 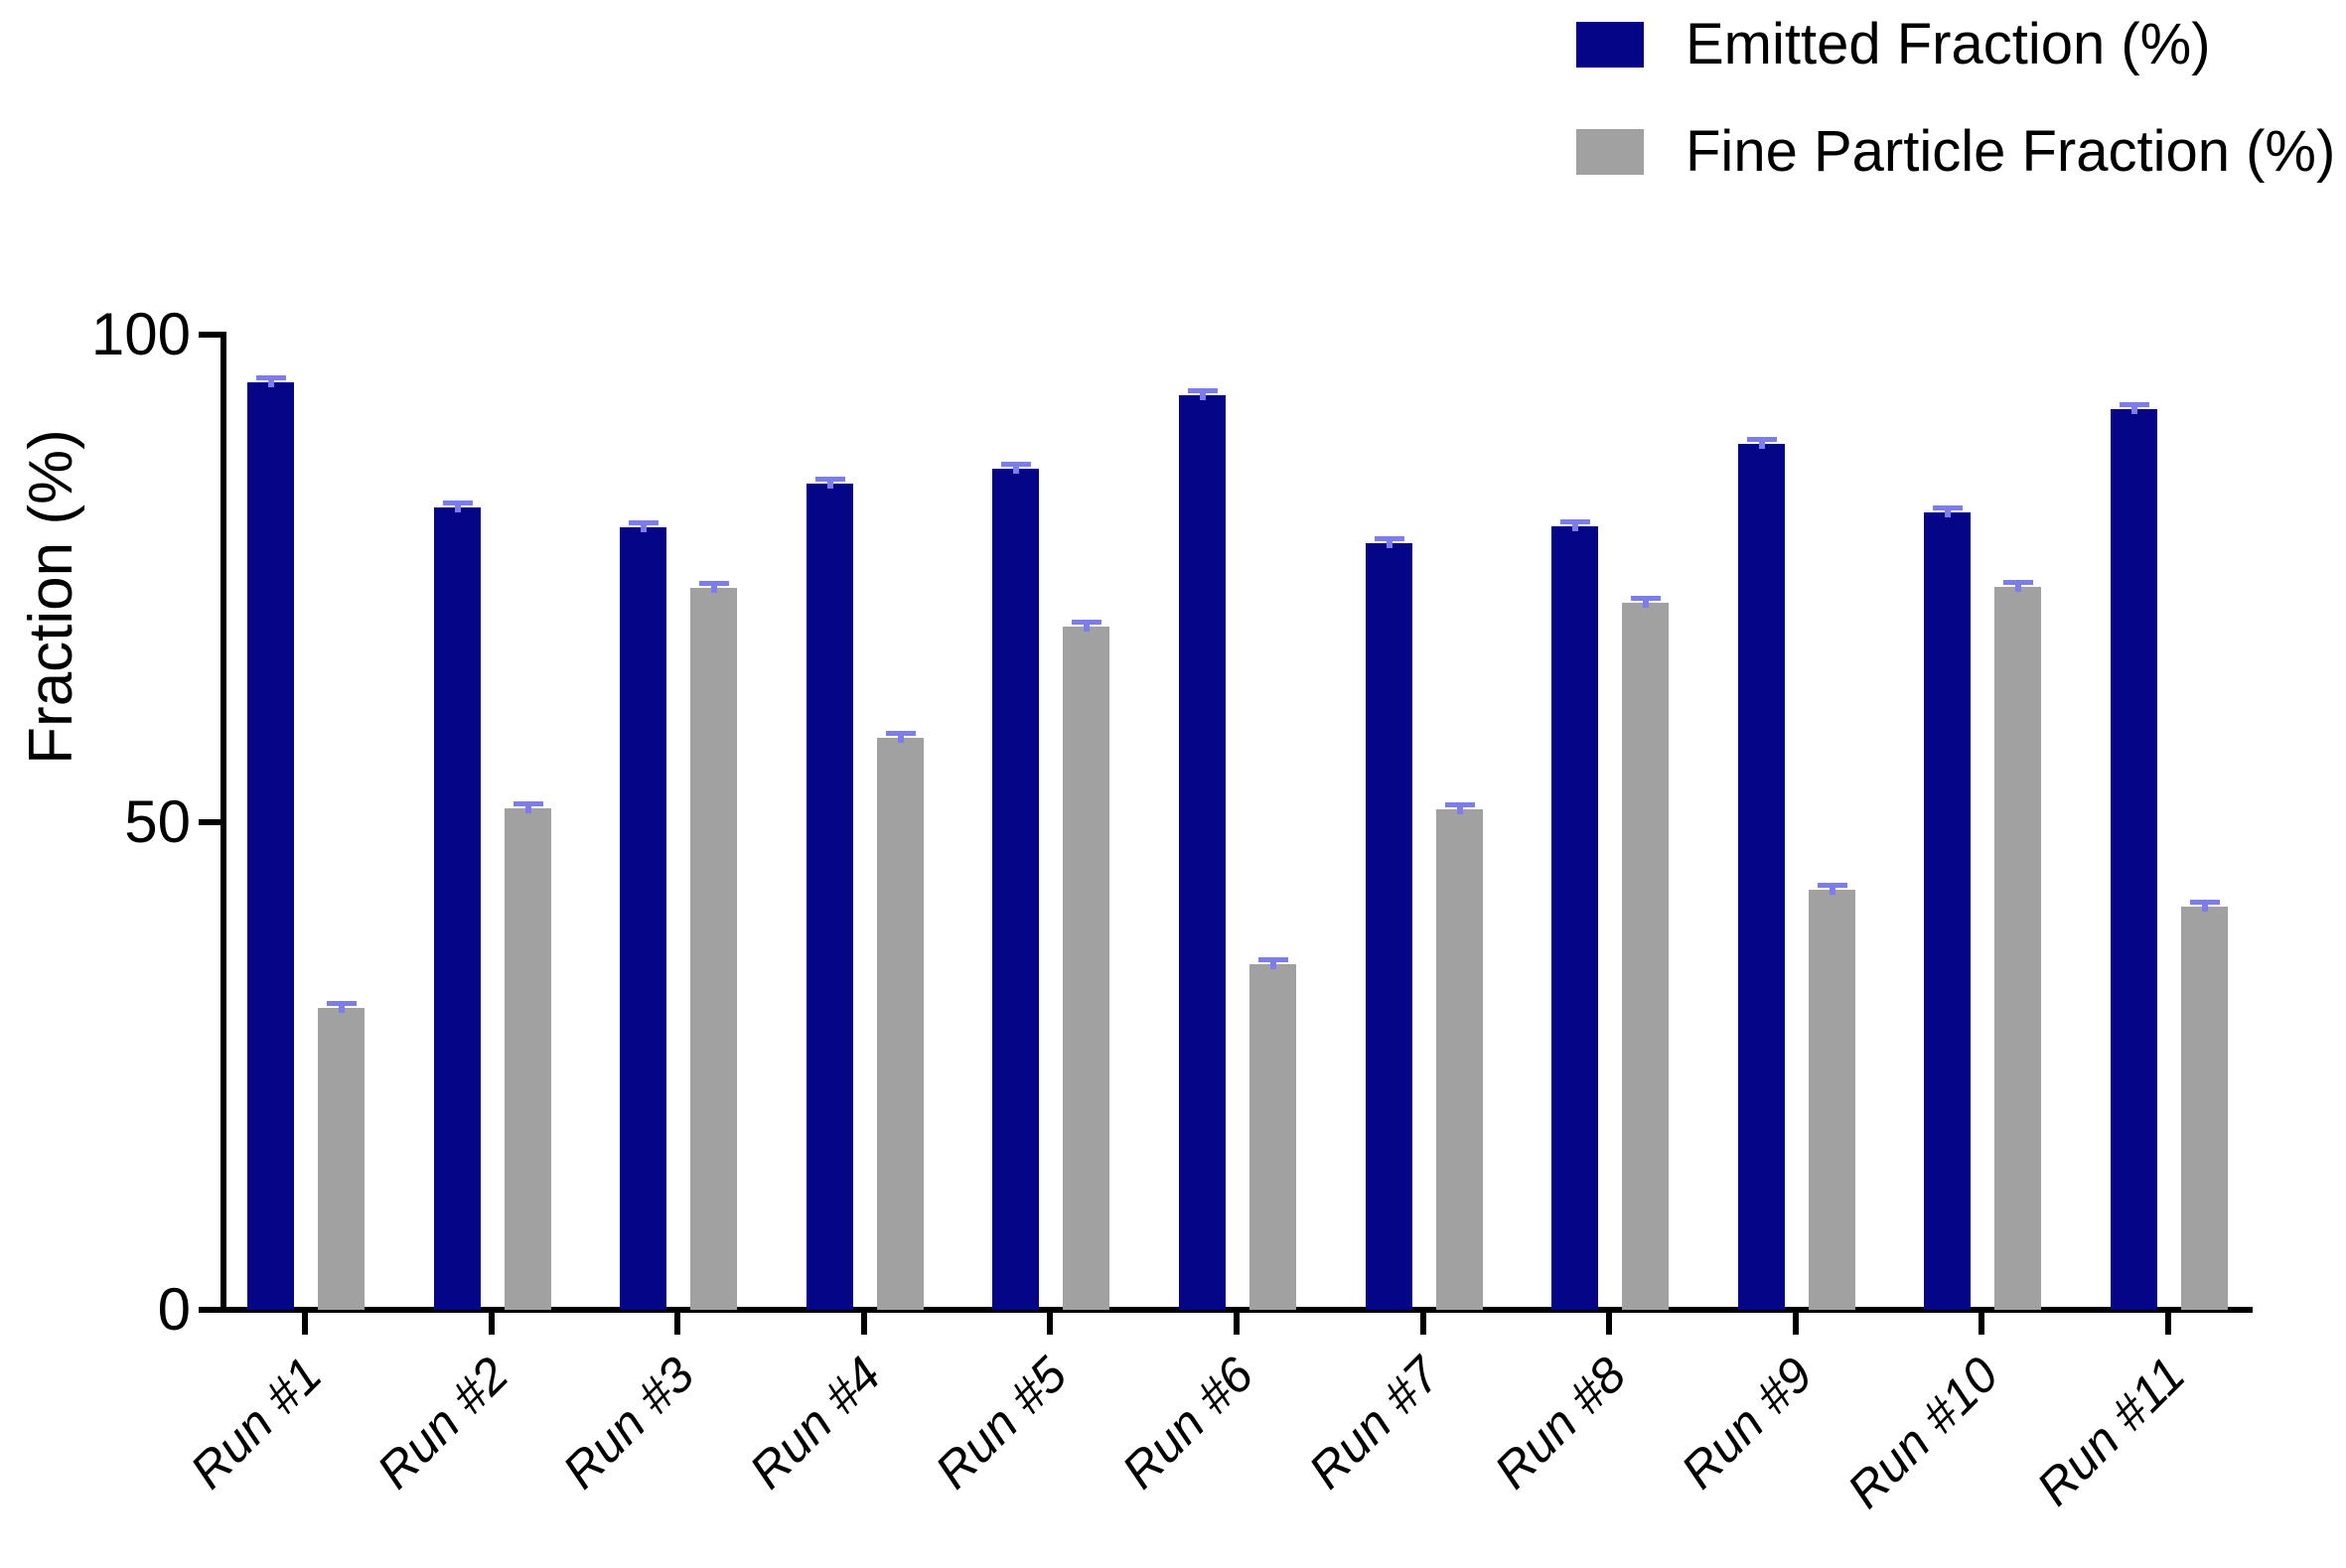 I want to click on x-tick-label: Run #4, so click(x=815, y=1423).